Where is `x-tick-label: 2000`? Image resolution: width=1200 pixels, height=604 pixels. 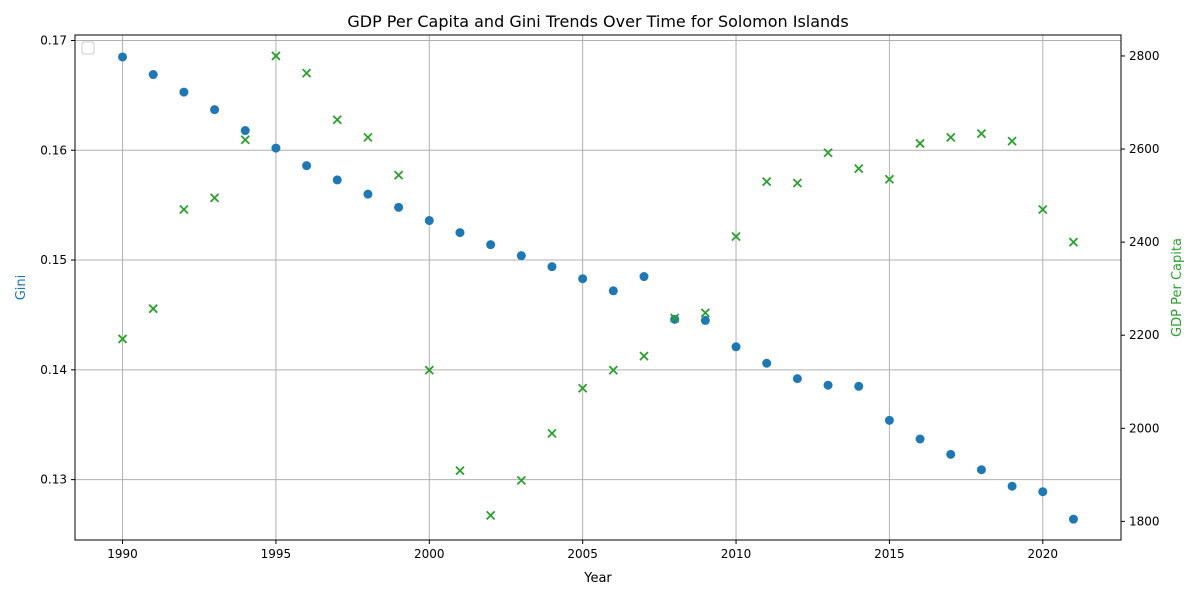 x-tick-label: 2000 is located at coordinates (429, 554).